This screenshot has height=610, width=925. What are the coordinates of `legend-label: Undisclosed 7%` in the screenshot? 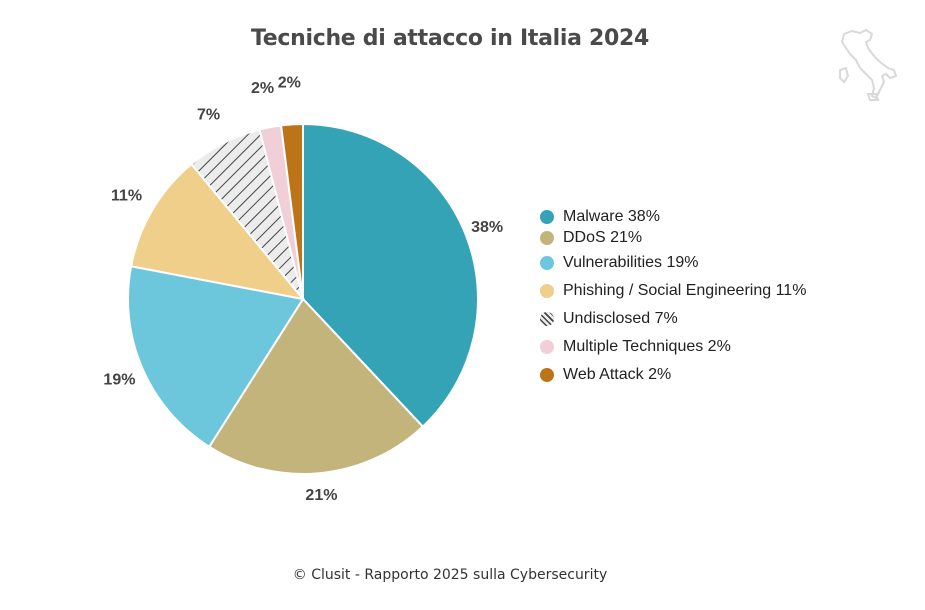 It's located at (620, 318).